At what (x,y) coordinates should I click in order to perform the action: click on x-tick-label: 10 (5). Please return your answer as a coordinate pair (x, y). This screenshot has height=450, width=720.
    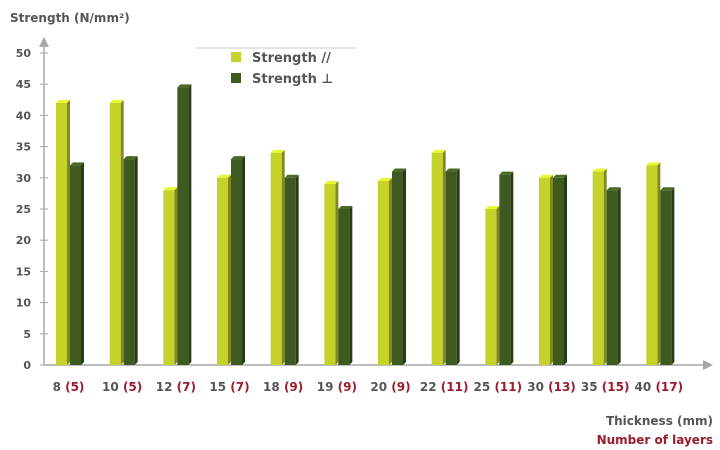
    Looking at the image, I should click on (122, 387).